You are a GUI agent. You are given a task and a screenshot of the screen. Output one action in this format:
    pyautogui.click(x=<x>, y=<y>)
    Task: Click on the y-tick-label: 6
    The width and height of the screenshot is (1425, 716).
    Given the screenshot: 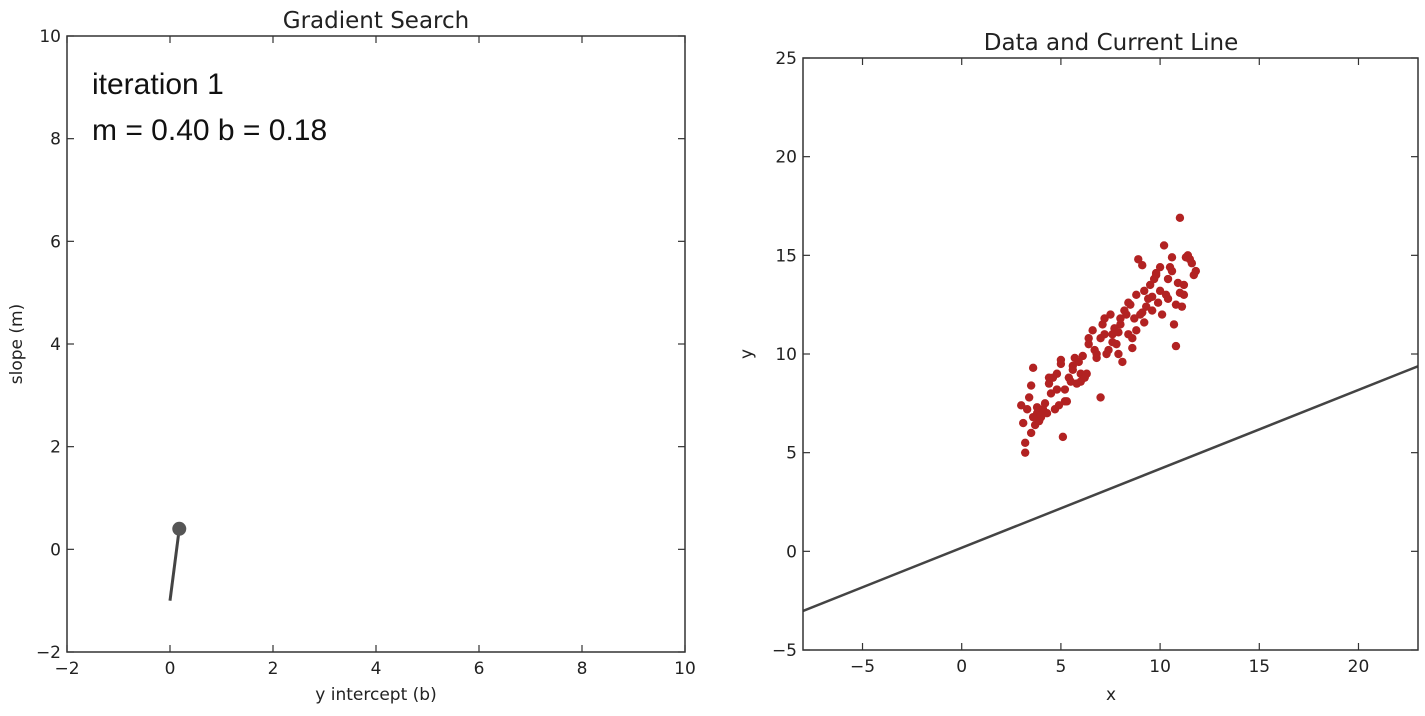 What is the action you would take?
    pyautogui.click(x=55, y=242)
    